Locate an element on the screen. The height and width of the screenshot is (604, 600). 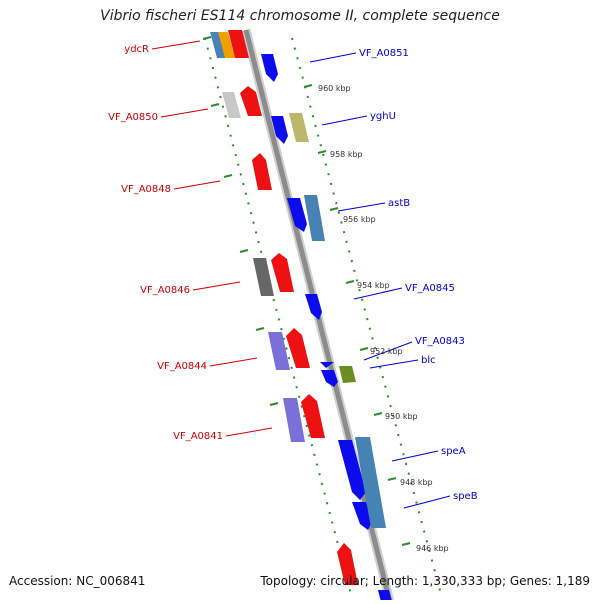
gene-label-speA: speA is located at coordinates (453, 451).